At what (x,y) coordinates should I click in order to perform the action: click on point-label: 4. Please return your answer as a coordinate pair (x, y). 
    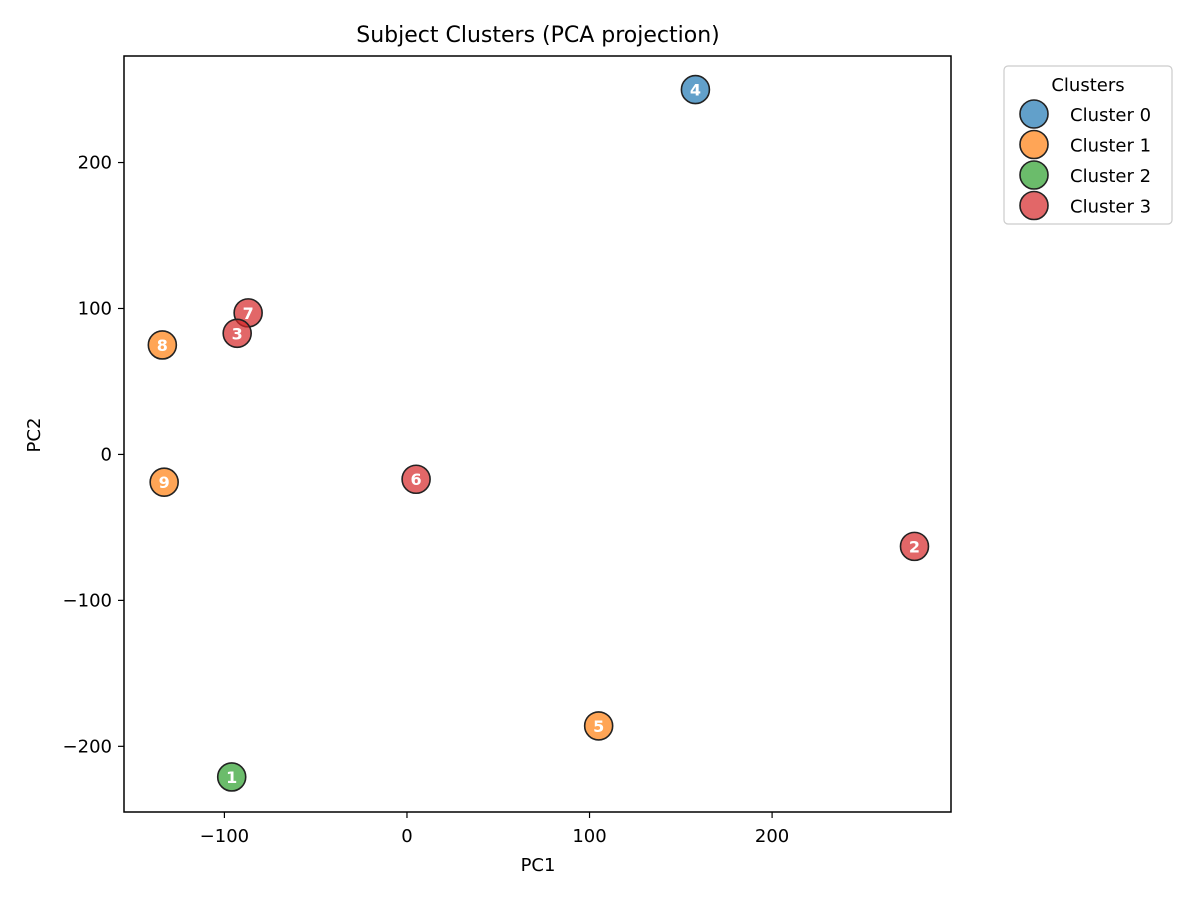
    Looking at the image, I should click on (695, 90).